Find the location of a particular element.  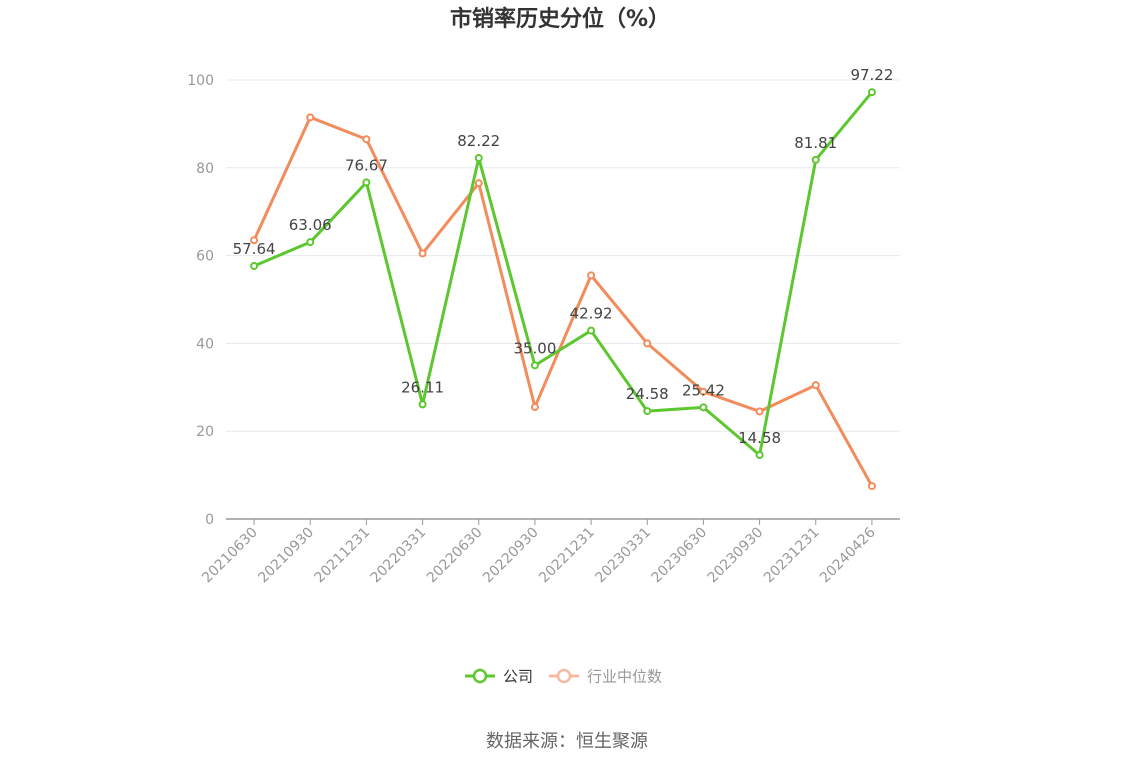

legend-label: 公司 is located at coordinates (518, 677).